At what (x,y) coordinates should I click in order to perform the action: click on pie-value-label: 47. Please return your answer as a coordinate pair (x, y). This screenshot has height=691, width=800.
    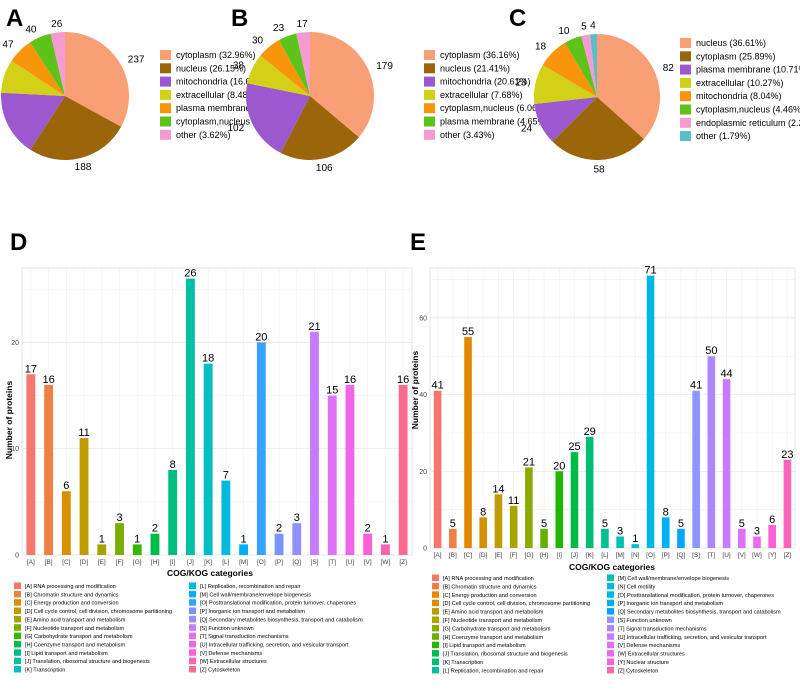
    Looking at the image, I should click on (8, 45).